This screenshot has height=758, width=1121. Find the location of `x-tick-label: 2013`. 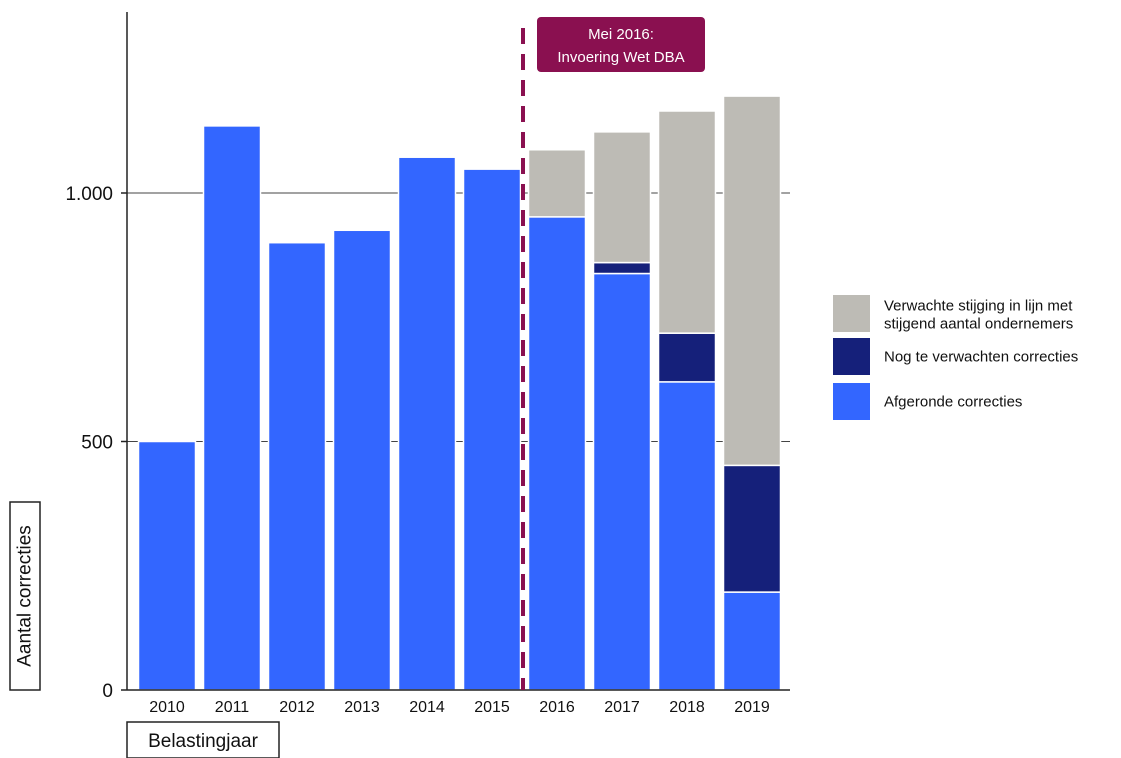

x-tick-label: 2013 is located at coordinates (362, 707).